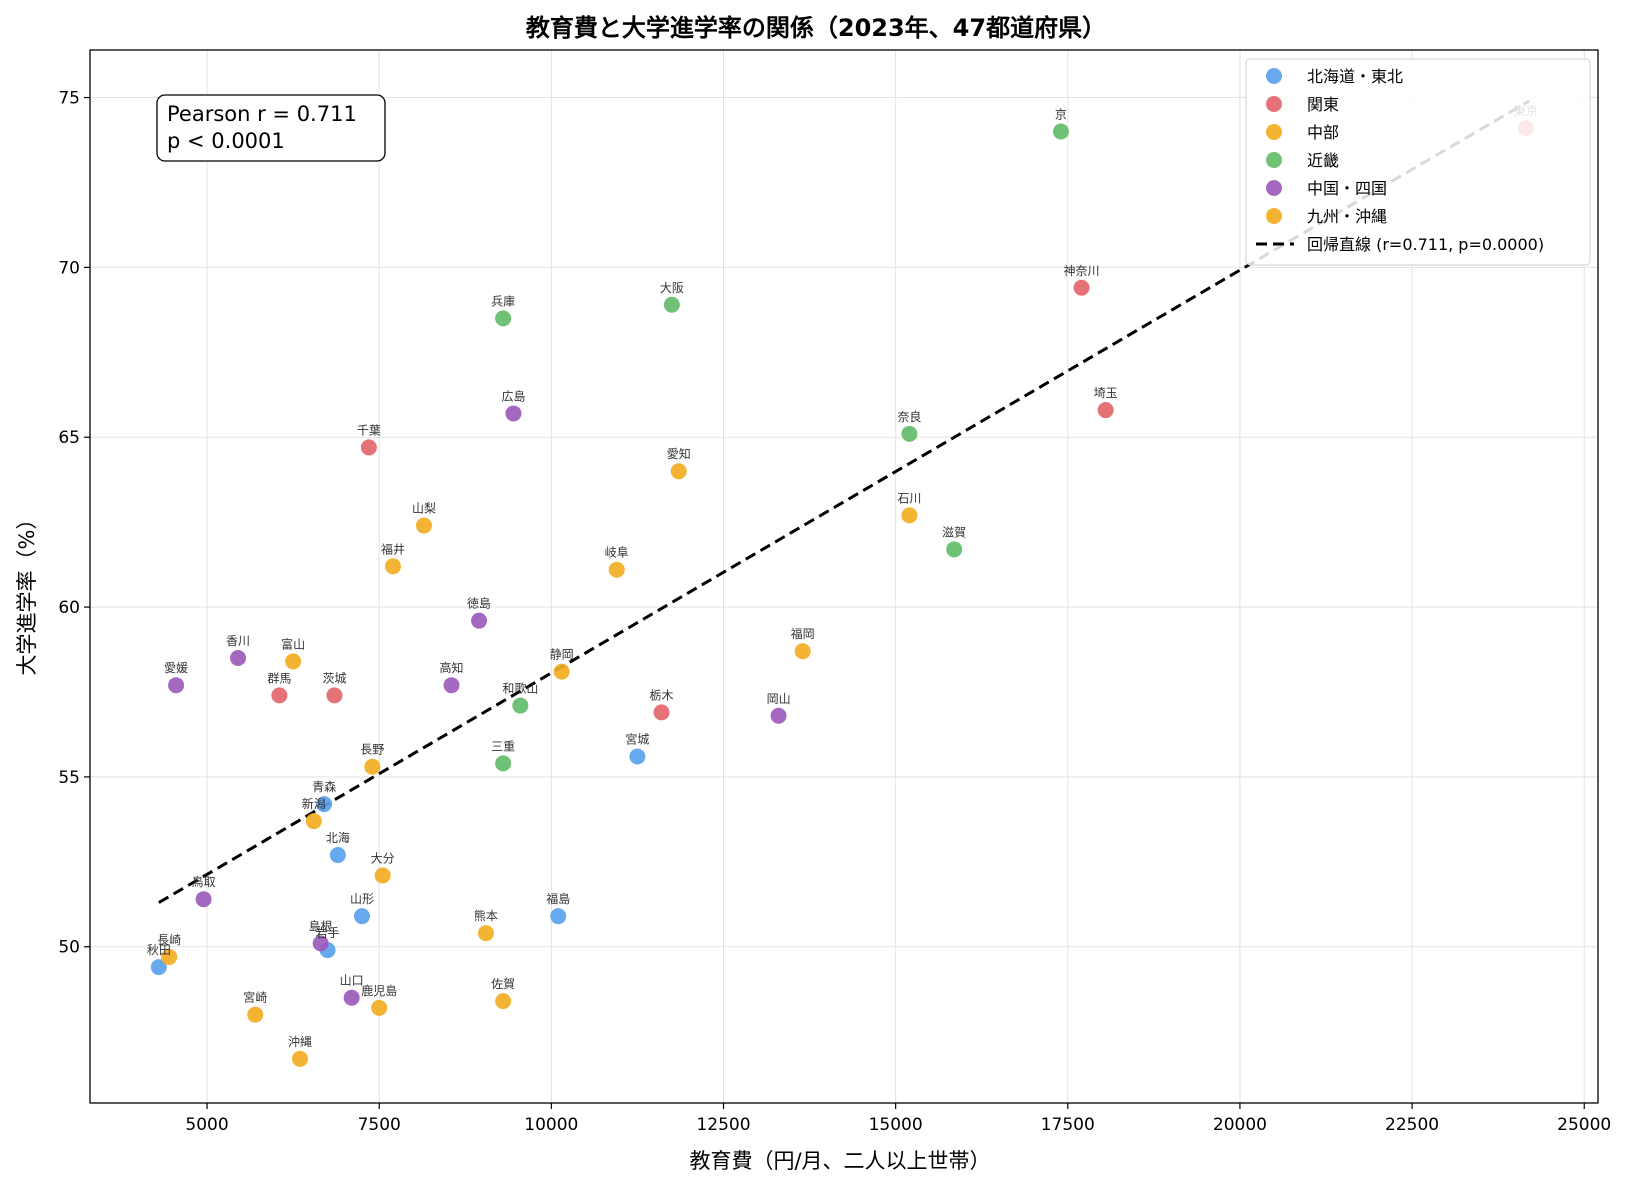  What do you see at coordinates (314, 803) in the screenshot?
I see `point-label: 新潟` at bounding box center [314, 803].